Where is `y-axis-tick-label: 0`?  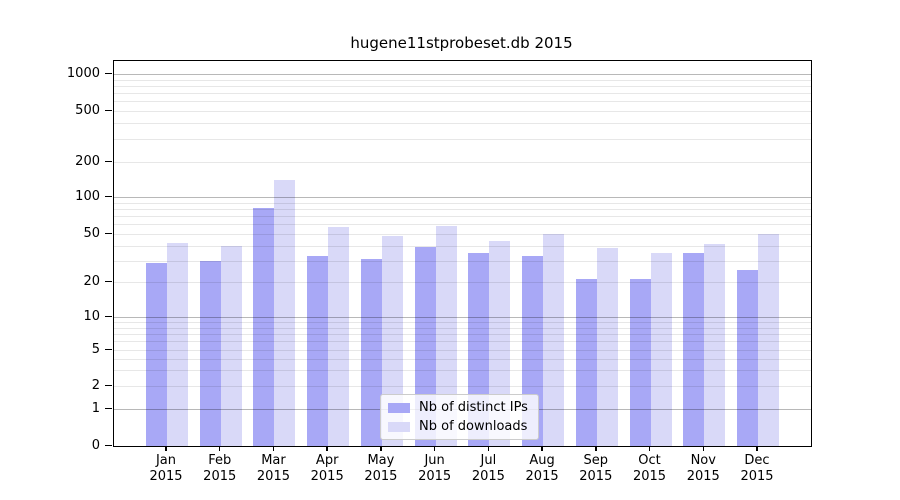
y-axis-tick-label: 0 is located at coordinates (95, 445).